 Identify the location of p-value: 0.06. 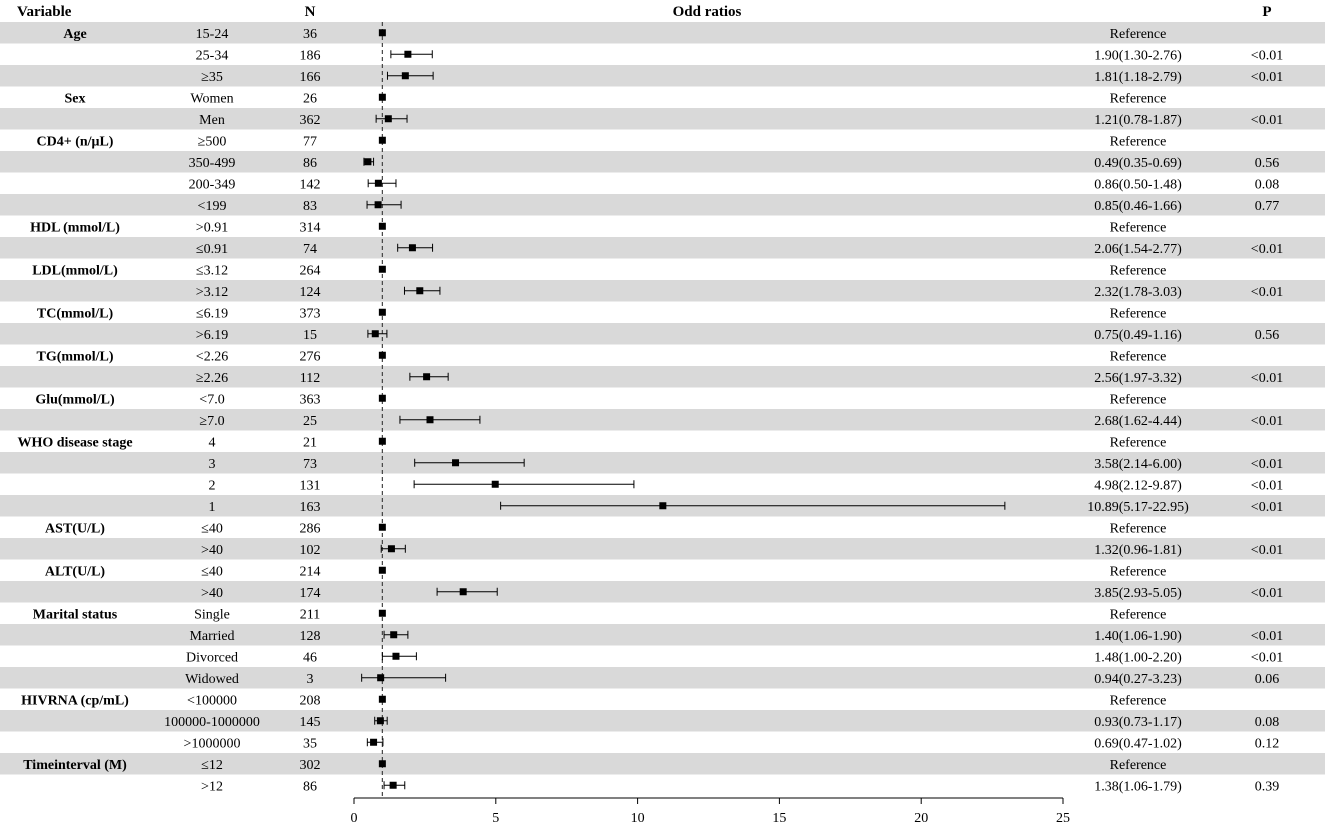
(1267, 679).